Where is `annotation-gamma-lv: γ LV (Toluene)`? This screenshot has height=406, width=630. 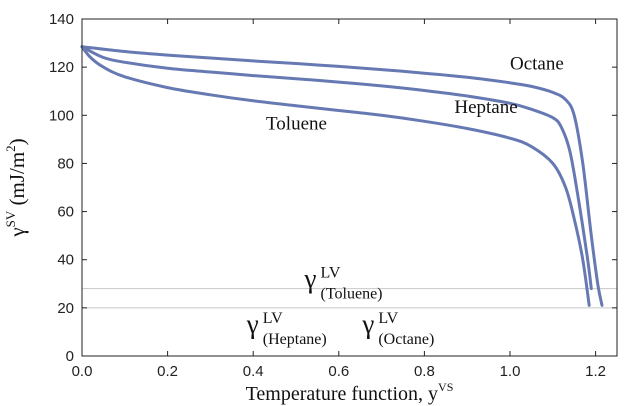 annotation-gamma-lv: γ LV (Toluene) is located at coordinates (343, 282).